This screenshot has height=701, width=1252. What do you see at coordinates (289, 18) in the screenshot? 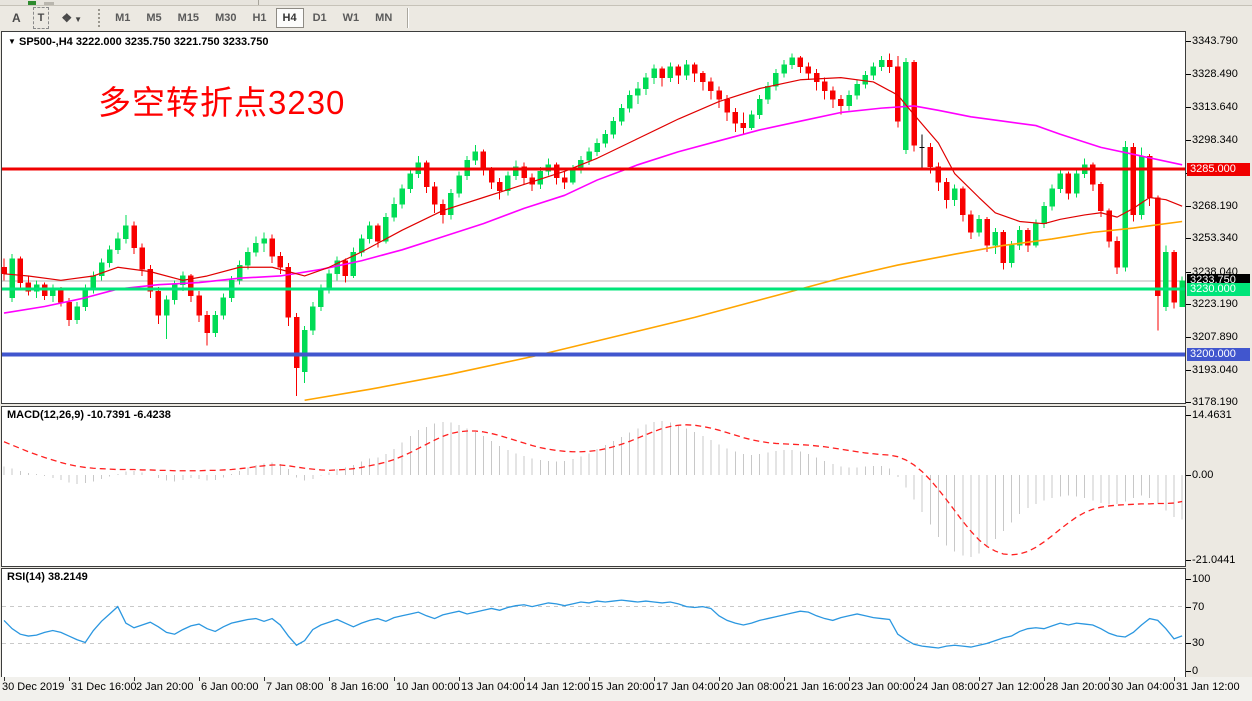
I see `timeframe-h4-button: H4` at bounding box center [289, 18].